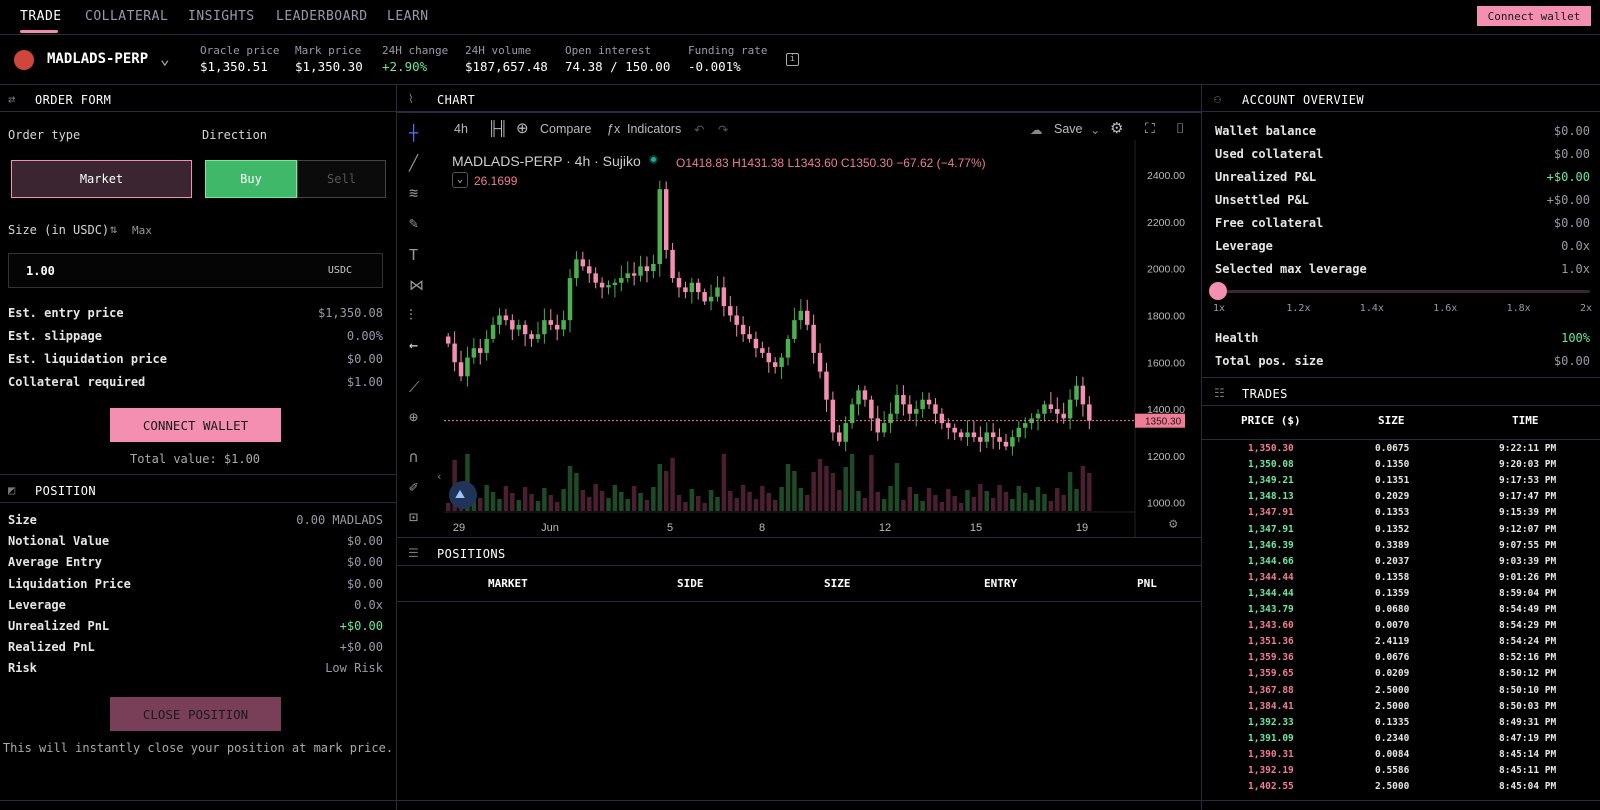  I want to click on row-value: 0.0x, so click(1575, 246).